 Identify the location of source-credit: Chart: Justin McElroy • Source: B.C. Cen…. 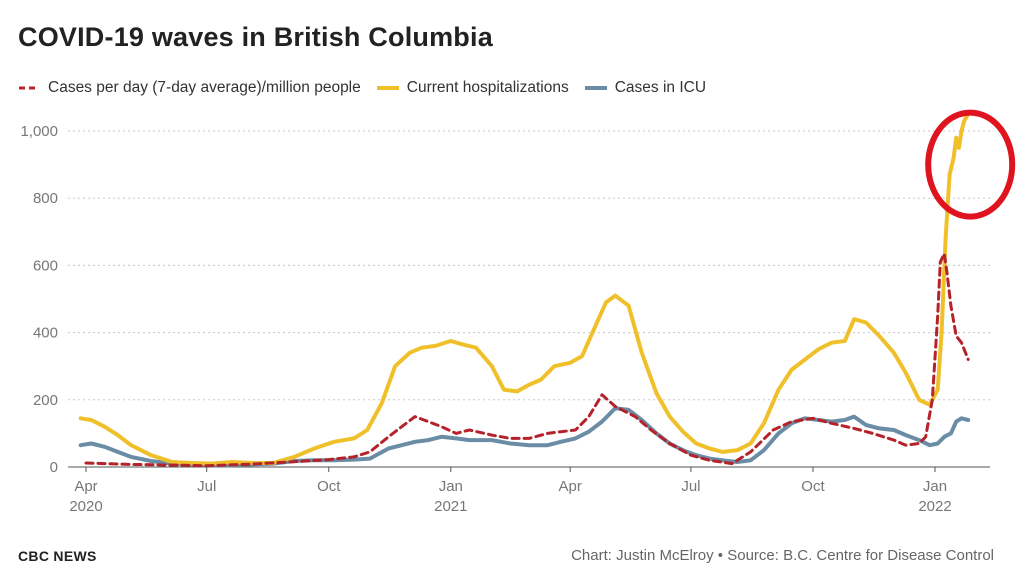
(782, 555).